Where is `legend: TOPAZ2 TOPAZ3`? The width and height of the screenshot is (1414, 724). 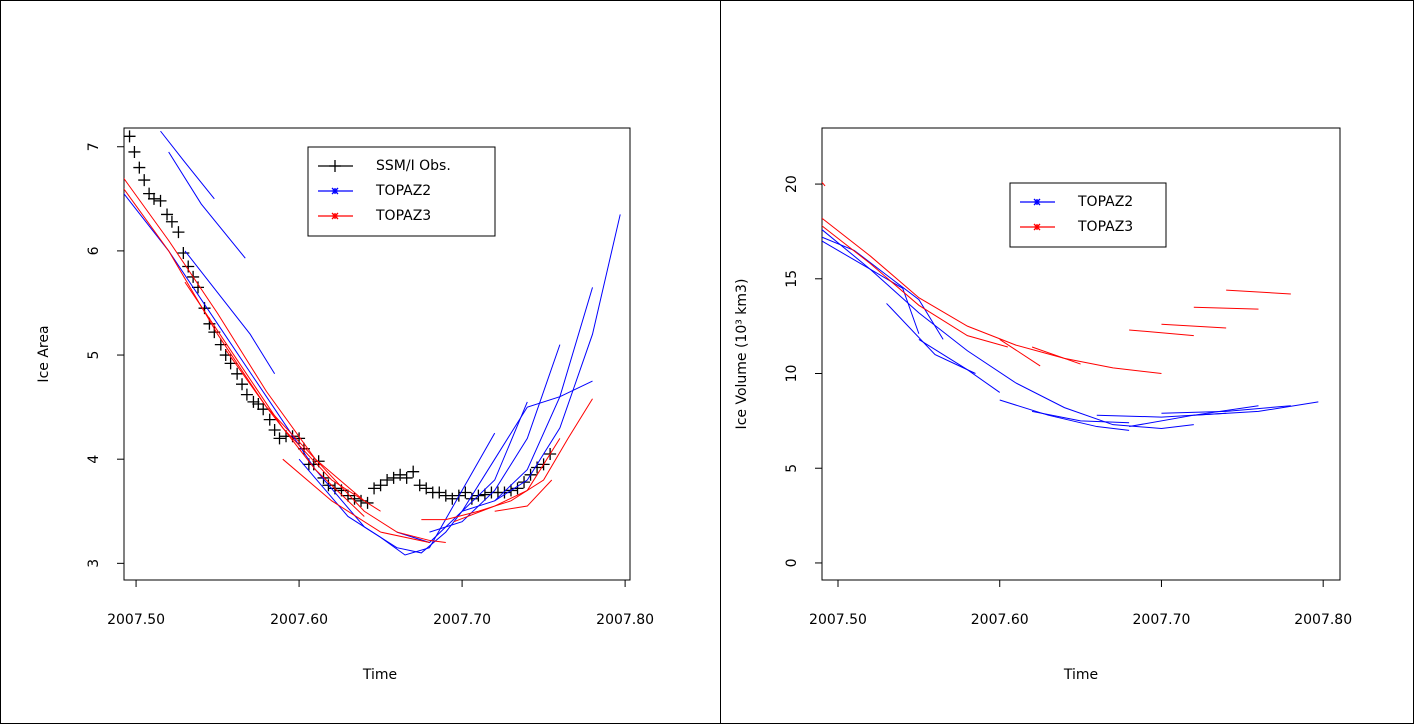
legend: TOPAZ2 TOPAZ3 is located at coordinates (1088, 215).